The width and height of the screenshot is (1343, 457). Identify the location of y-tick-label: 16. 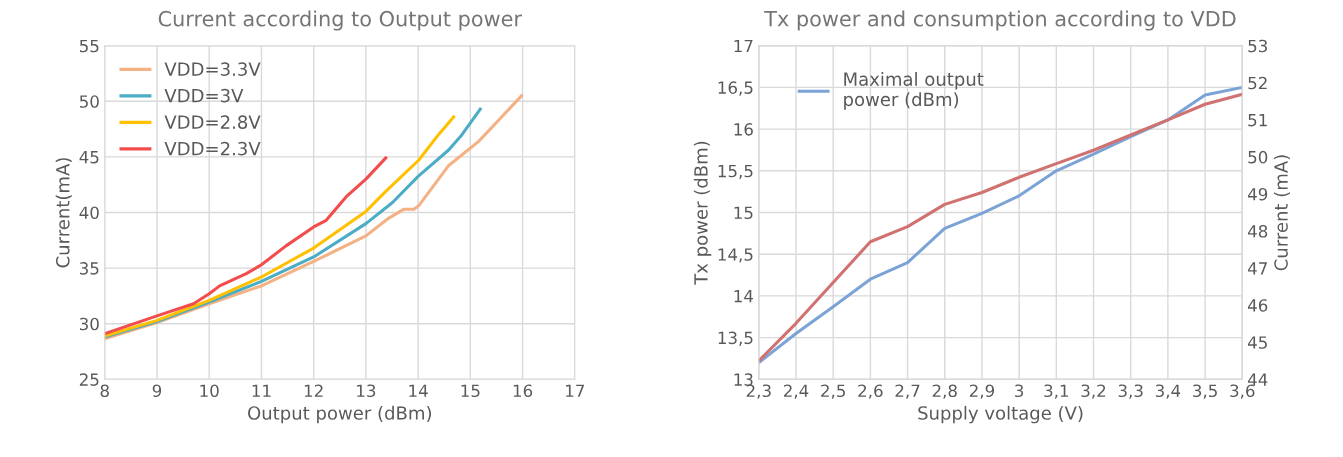
(743, 129).